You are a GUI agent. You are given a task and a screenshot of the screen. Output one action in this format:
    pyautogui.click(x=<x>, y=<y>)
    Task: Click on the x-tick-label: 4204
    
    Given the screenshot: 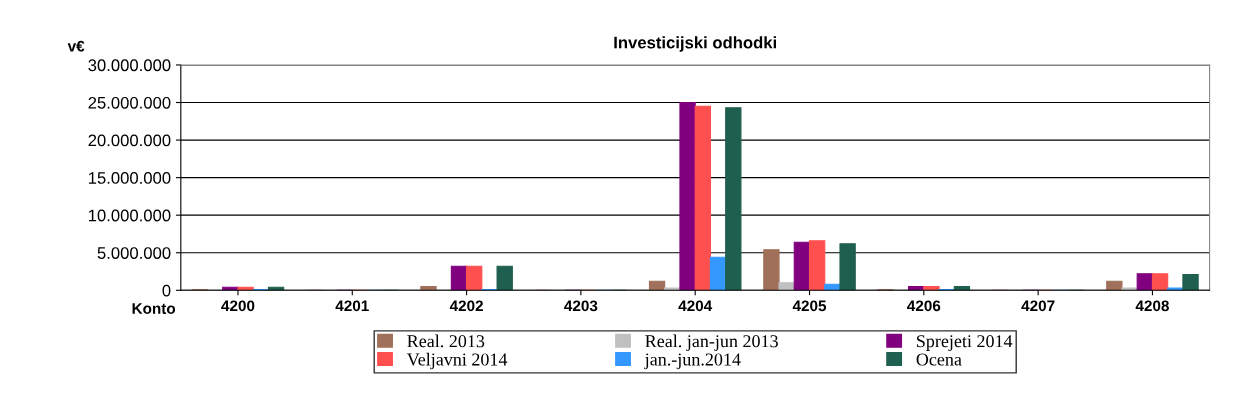 What is the action you would take?
    pyautogui.click(x=695, y=306)
    